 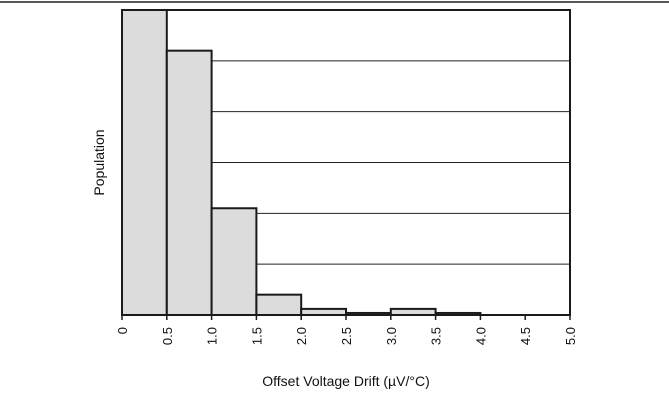 I want to click on x-tick-label-2: 1.0, so click(x=212, y=336).